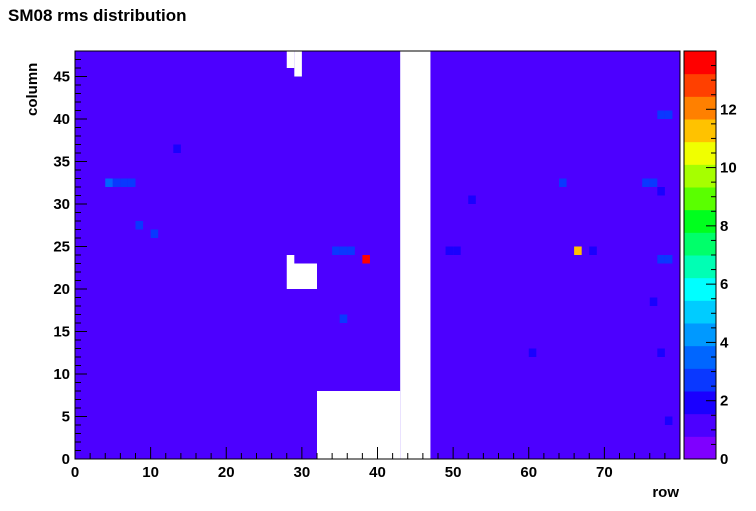  What do you see at coordinates (724, 284) in the screenshot?
I see `palette-tick-label: 6` at bounding box center [724, 284].